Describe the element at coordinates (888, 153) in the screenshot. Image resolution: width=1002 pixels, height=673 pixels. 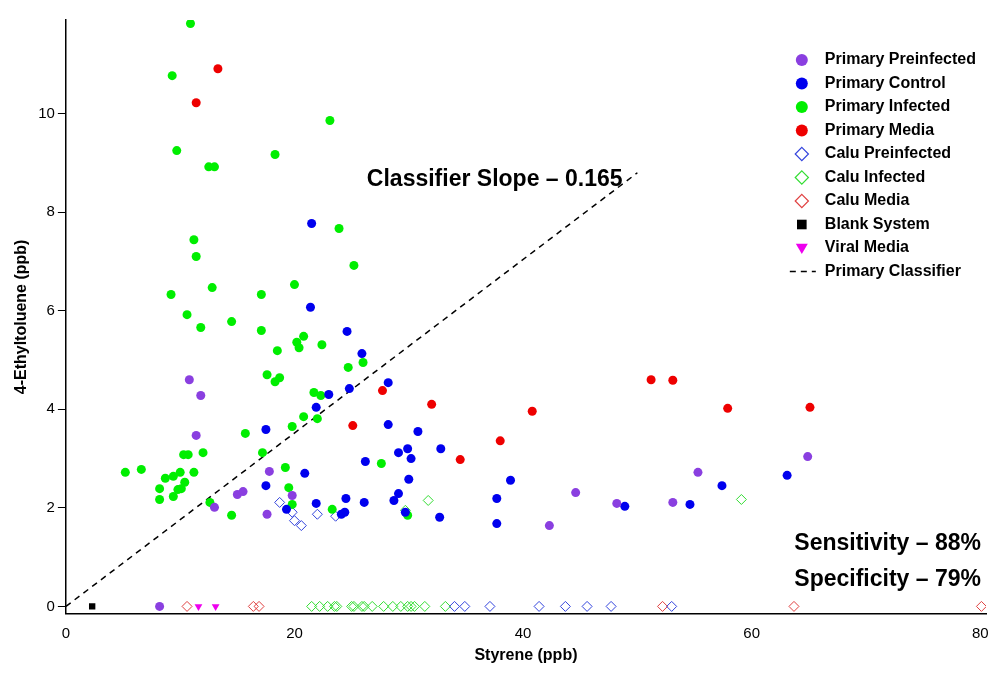
I see `legend-label: Calu Preinfected` at that location.